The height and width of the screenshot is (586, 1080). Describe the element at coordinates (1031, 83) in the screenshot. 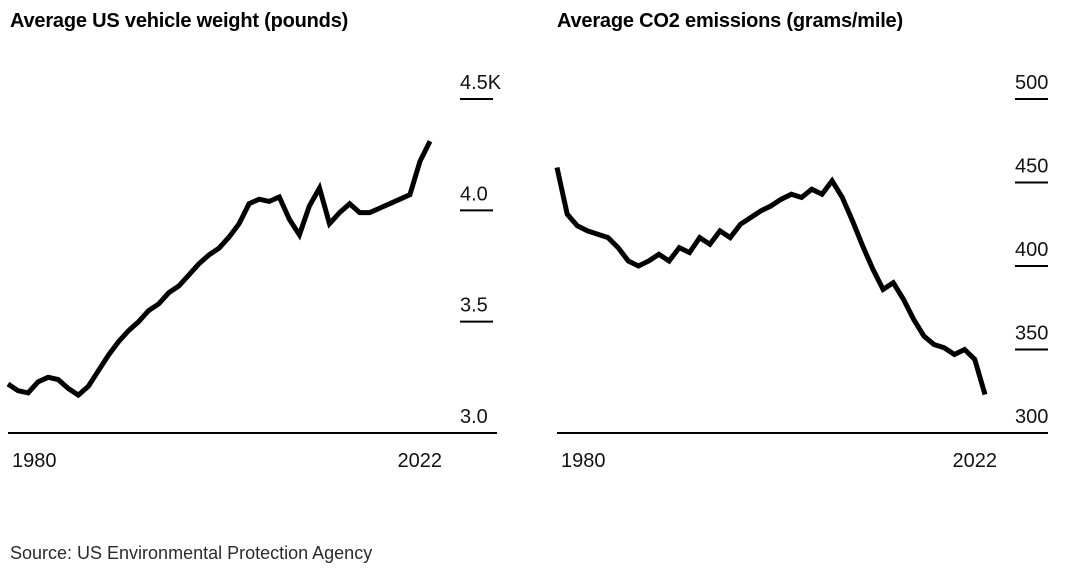

I see `y-tick-label: 500` at that location.